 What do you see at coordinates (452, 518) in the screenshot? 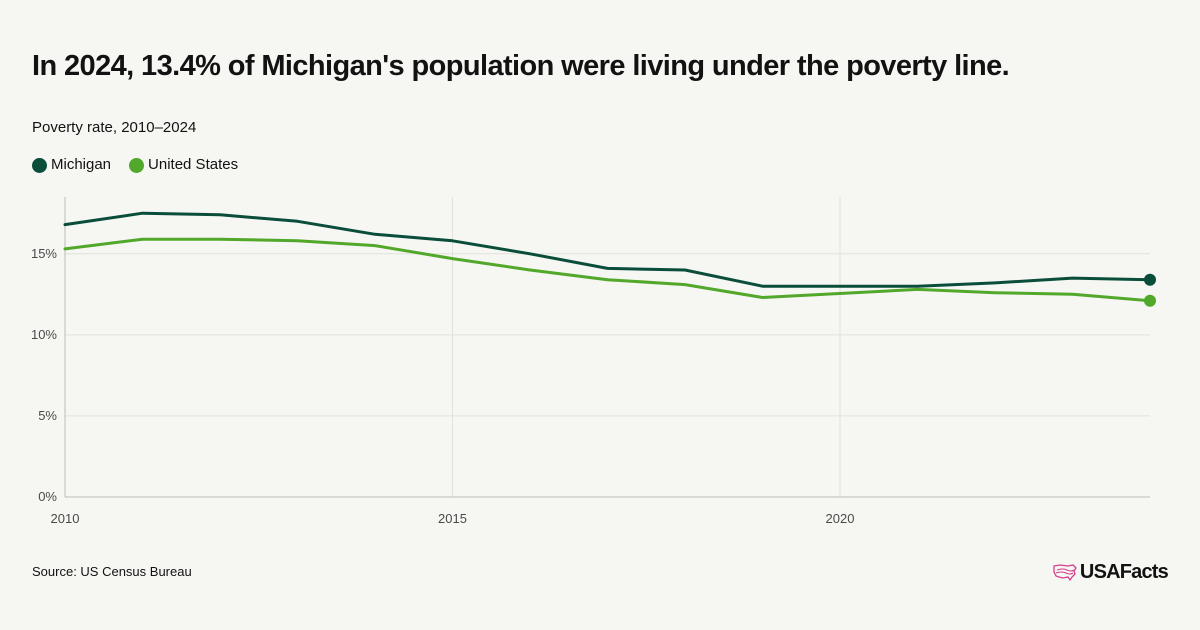
I see `x-tick-label: 2015` at bounding box center [452, 518].